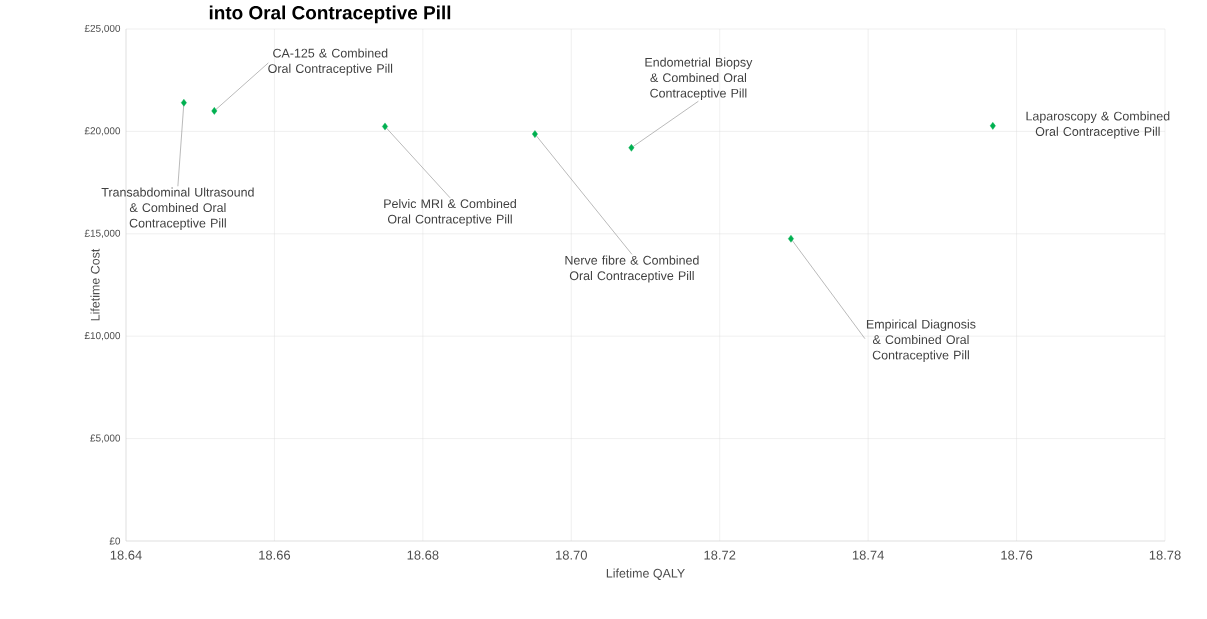  What do you see at coordinates (450, 212) in the screenshot?
I see `annotation: Pelvic MRI & Combined Oral Contraceptive Pill` at bounding box center [450, 212].